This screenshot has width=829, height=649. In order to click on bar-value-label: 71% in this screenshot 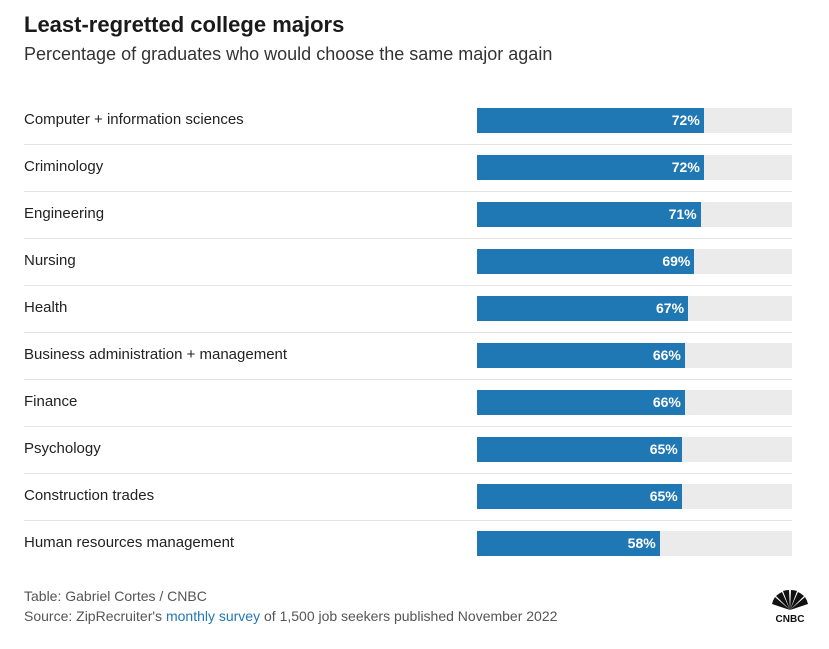, I will do `click(682, 214)`.